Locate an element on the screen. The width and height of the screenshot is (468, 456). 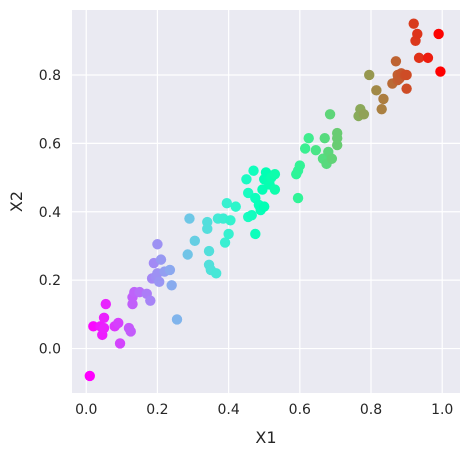
y-tick-labels: 0.0 0.2 0.4 0.6 0.8 is located at coordinates (50, 213).